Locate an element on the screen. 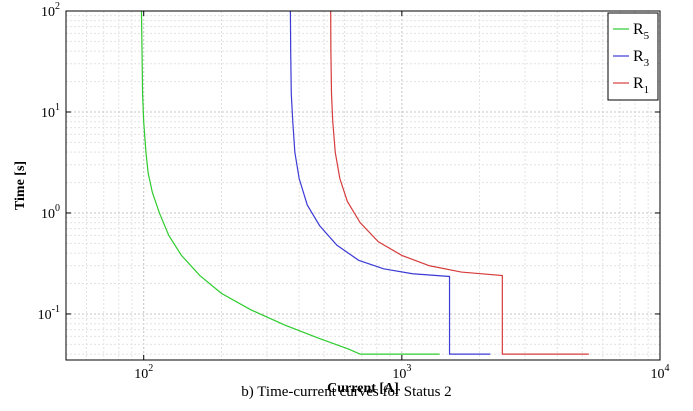 This screenshot has width=693, height=411. x-tick-label: 10² is located at coordinates (143, 372).